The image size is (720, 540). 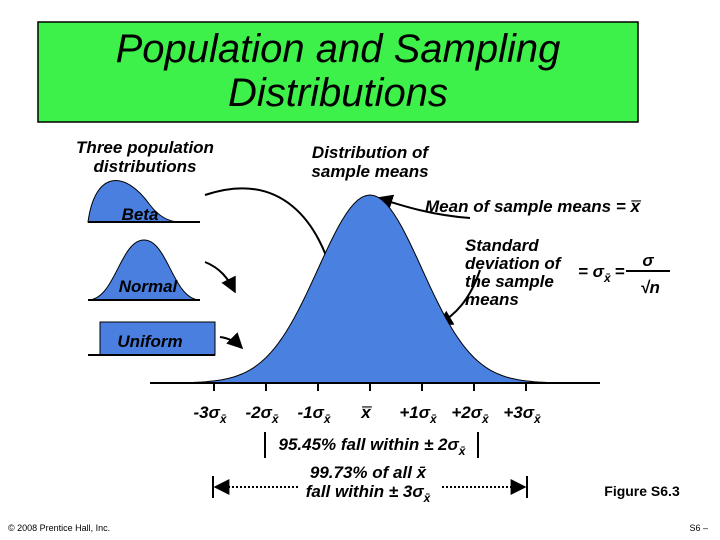 I want to click on axis-label: +3σx̄, so click(x=522, y=414).